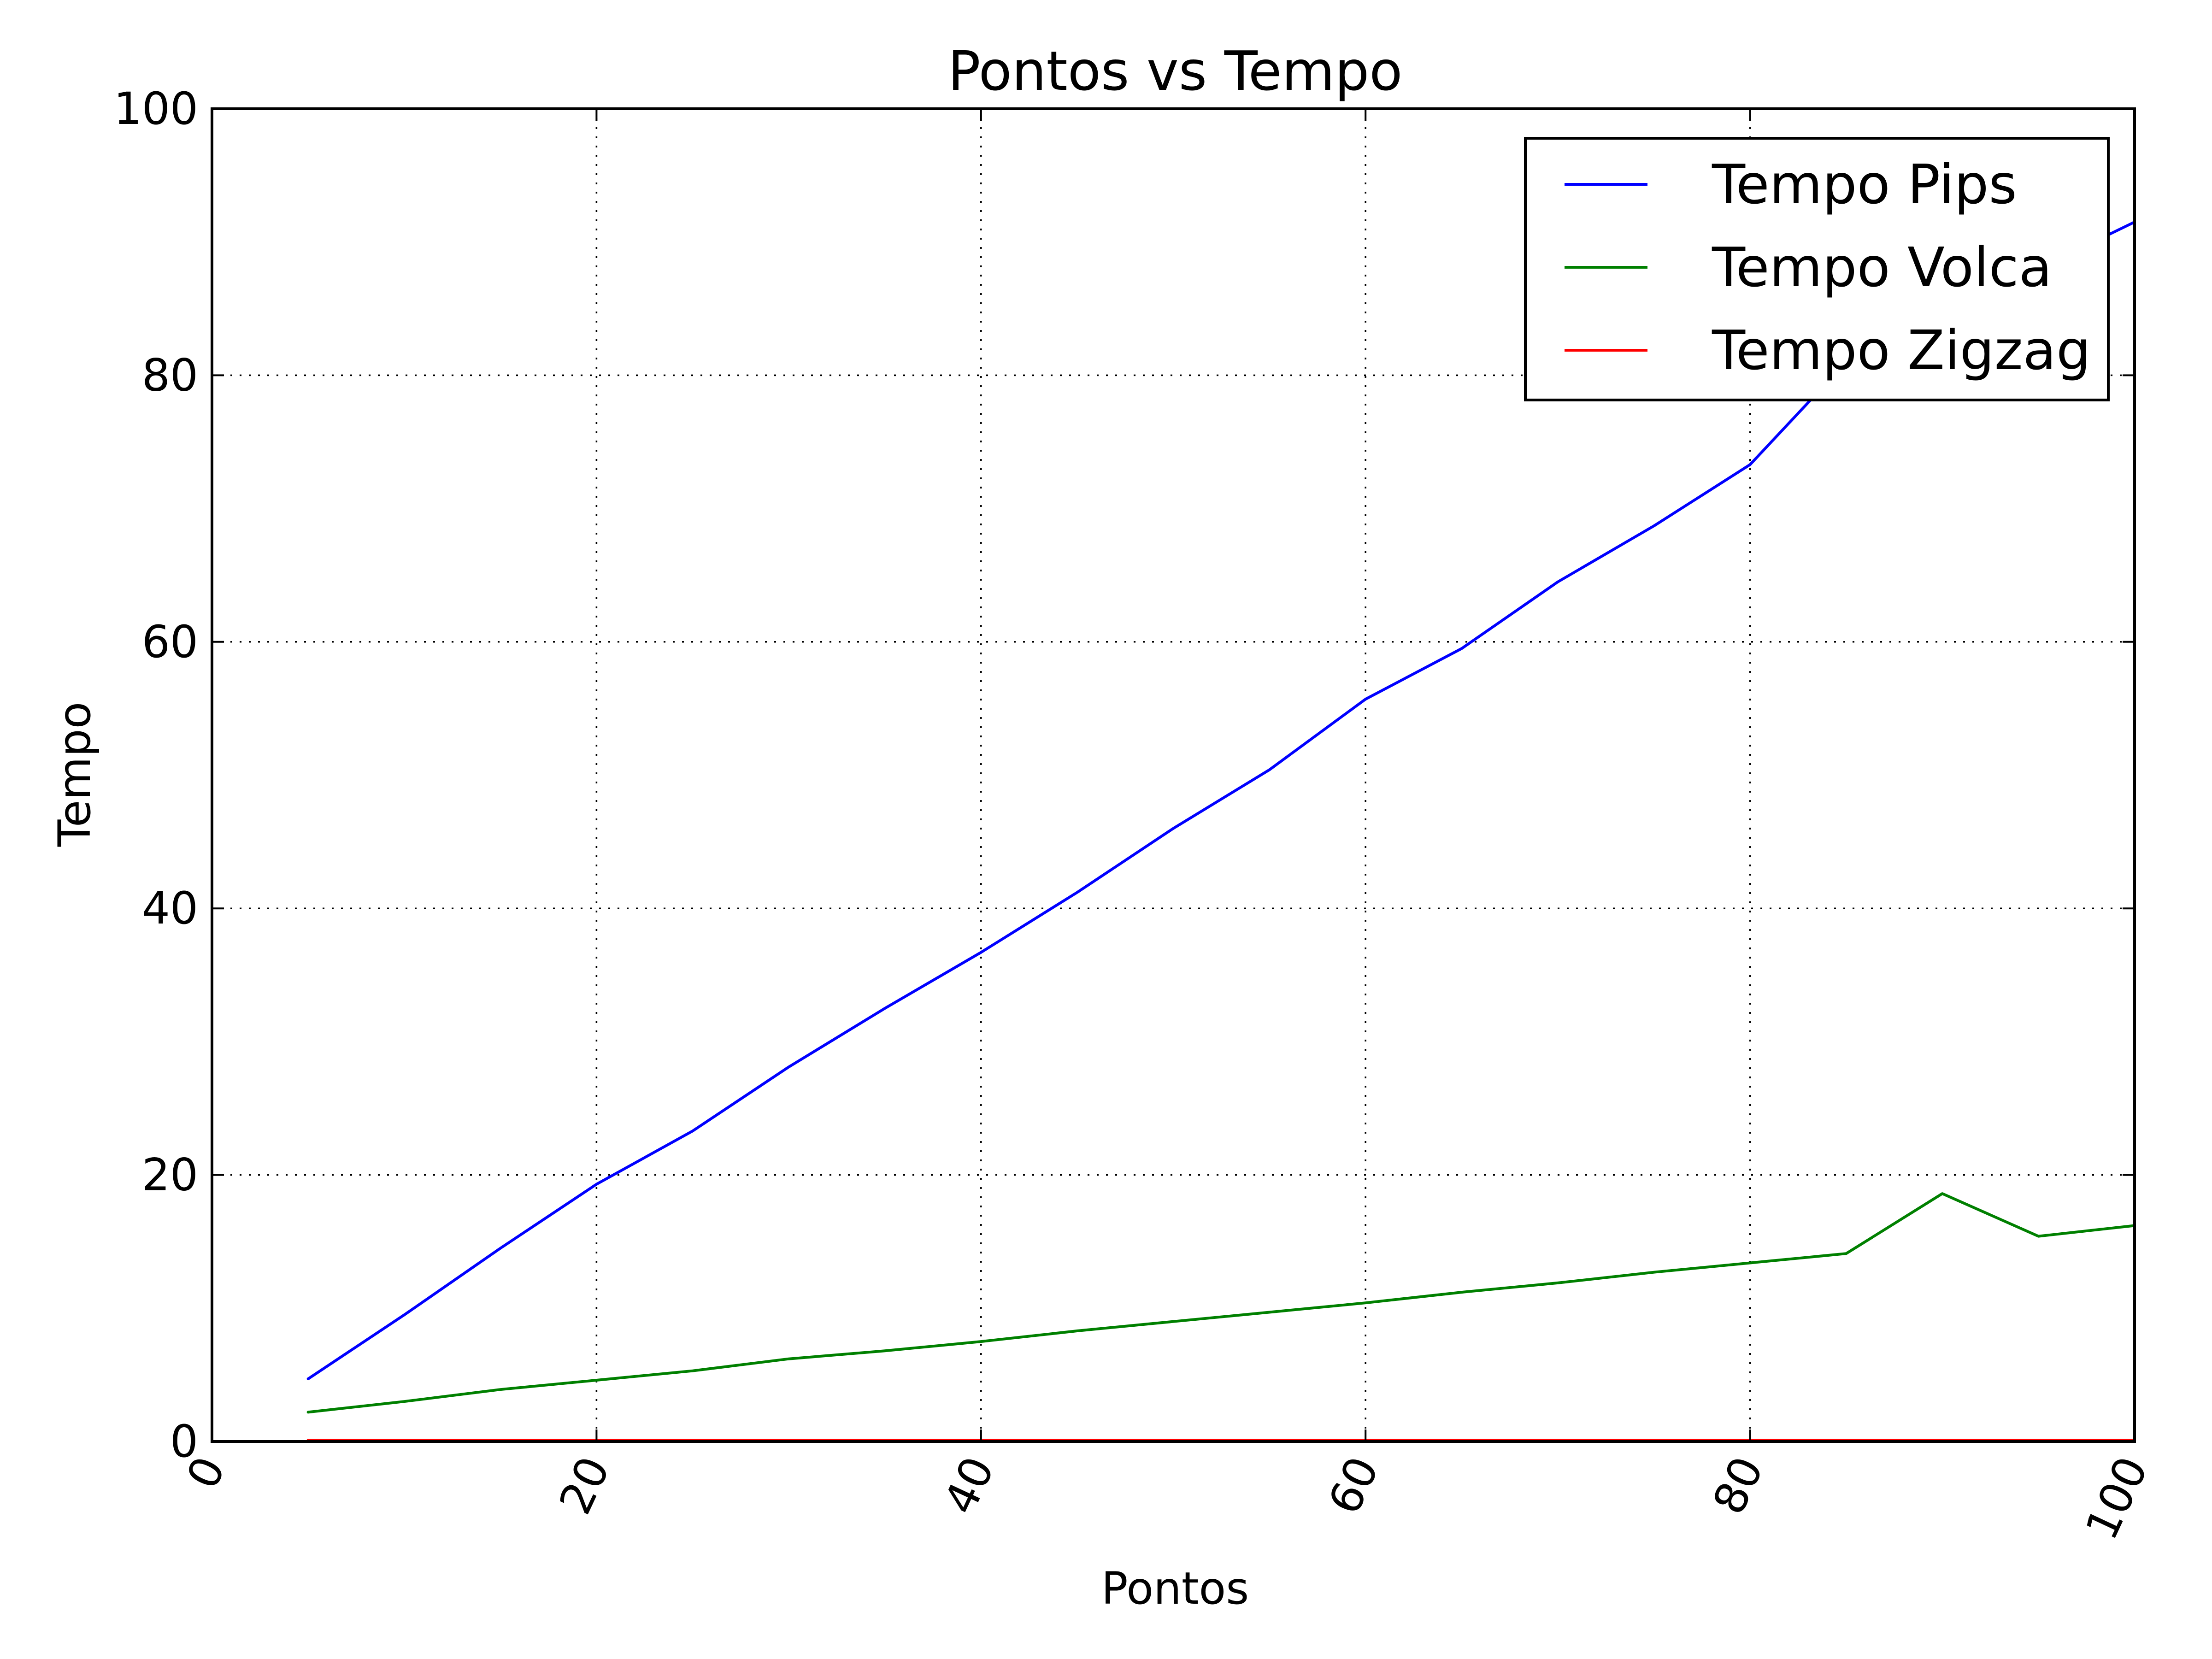 The height and width of the screenshot is (1659, 2212). I want to click on x-axis-label: Pontos, so click(1175, 1588).